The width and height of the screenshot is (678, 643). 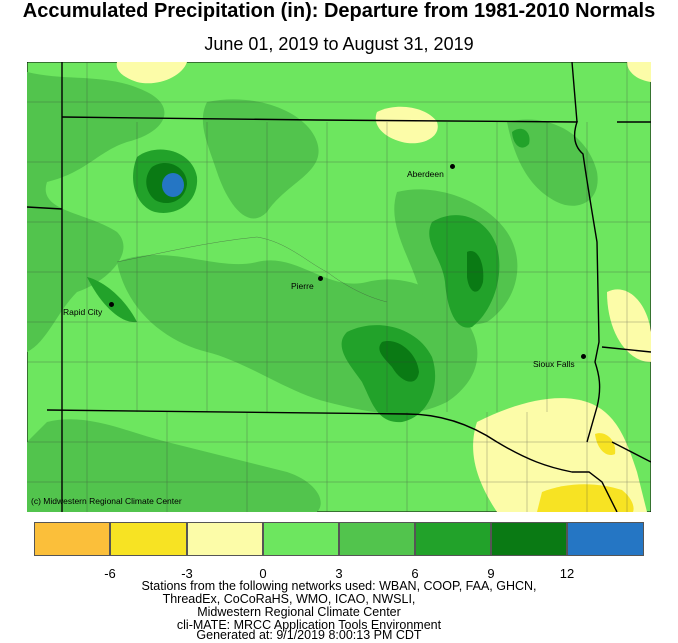 I want to click on departure-zone-12-plus, so click(x=173, y=185).